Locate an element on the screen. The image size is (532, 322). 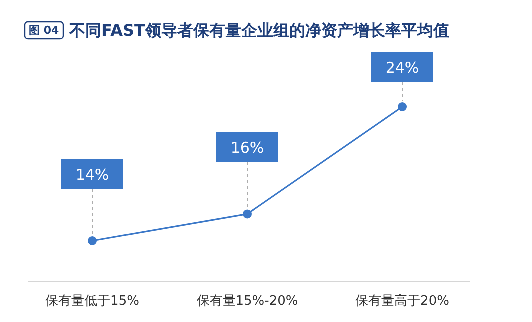
chart-title: 不同FAST领导者保有量企业组的净资产增长率平均值 is located at coordinates (259, 30).